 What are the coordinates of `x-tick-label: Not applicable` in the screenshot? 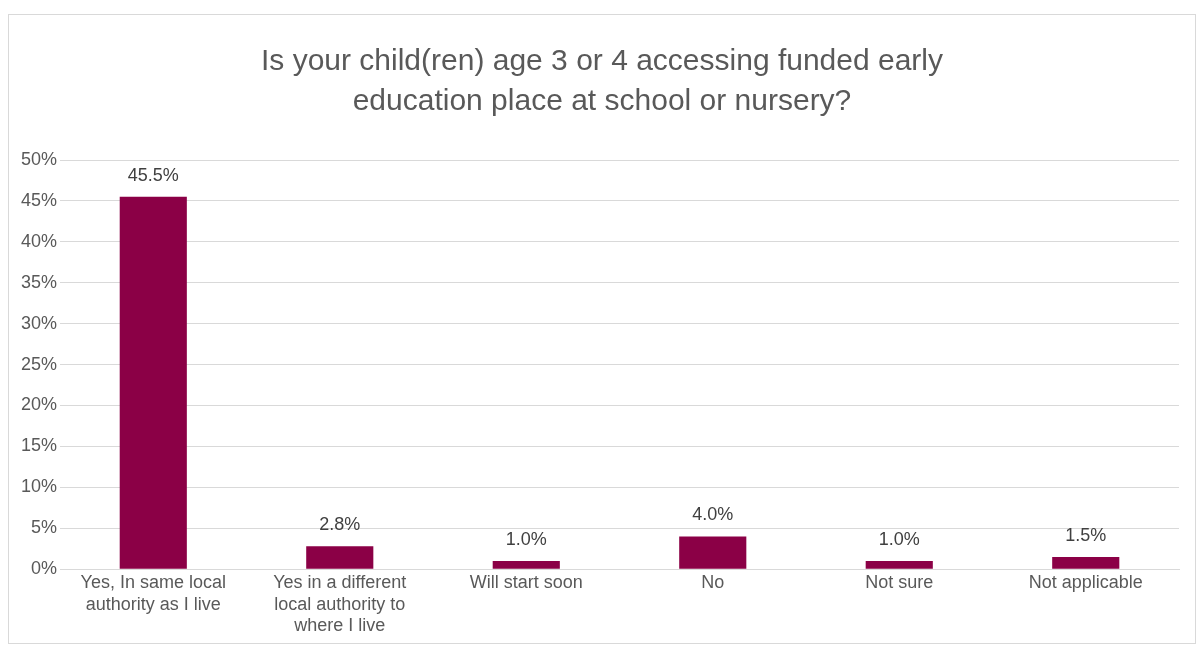 It's located at (1085, 581).